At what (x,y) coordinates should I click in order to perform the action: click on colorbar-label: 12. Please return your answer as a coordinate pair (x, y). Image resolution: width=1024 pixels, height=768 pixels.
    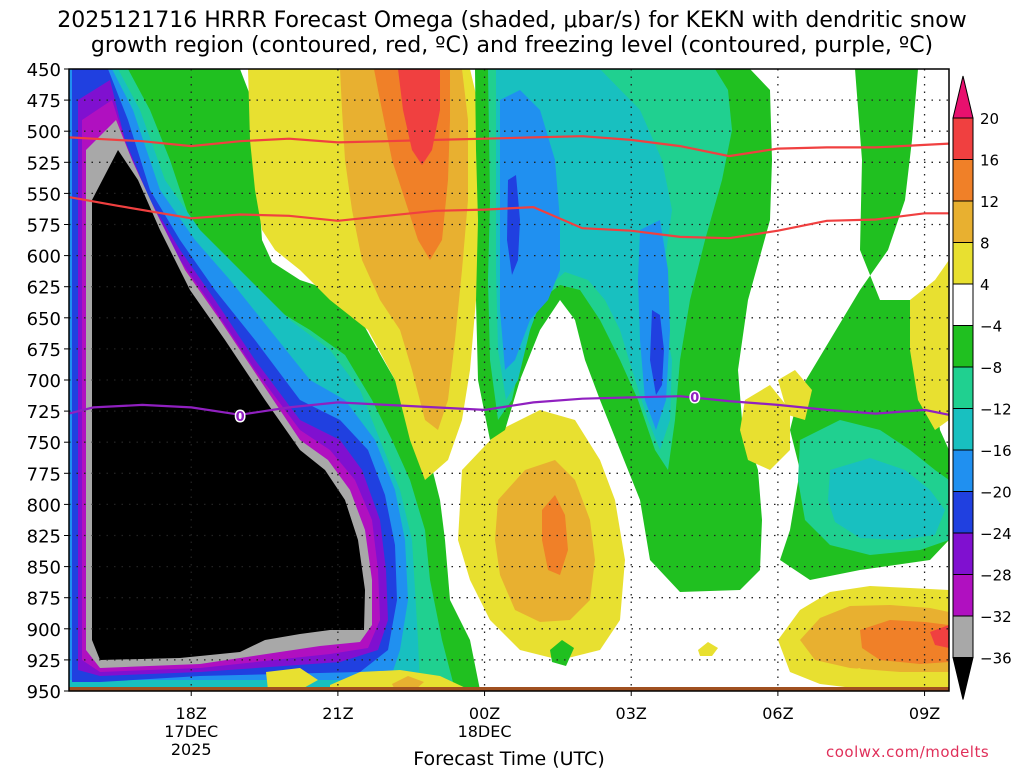
    Looking at the image, I should click on (989, 202).